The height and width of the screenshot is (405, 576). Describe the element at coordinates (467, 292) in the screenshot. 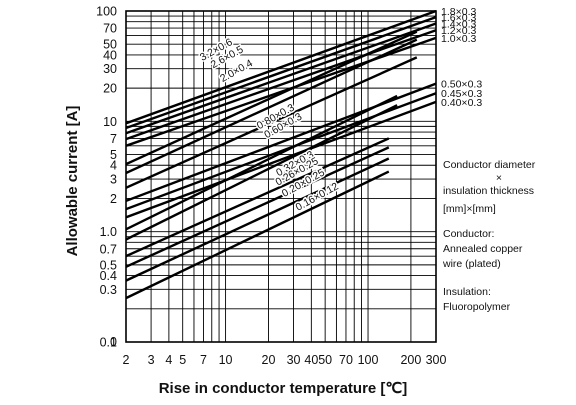

I see `insulation-note-line1: Insulation:` at that location.